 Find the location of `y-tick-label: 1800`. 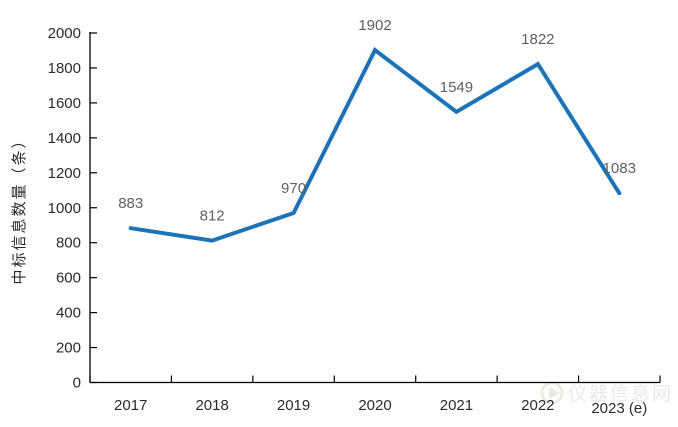

y-tick-label: 1800 is located at coordinates (64, 68).